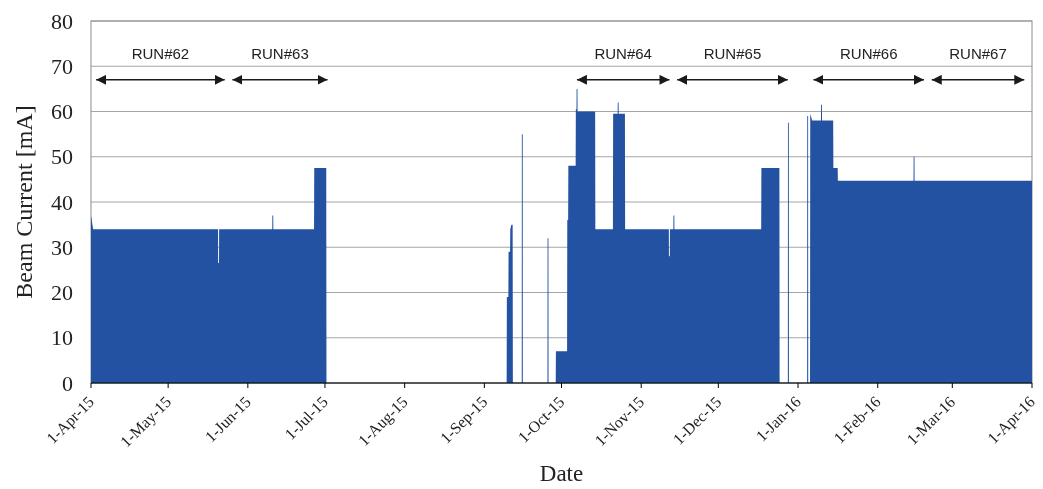 The height and width of the screenshot is (489, 1043). What do you see at coordinates (160, 53) in the screenshot?
I see `series-label: RUN#62` at bounding box center [160, 53].